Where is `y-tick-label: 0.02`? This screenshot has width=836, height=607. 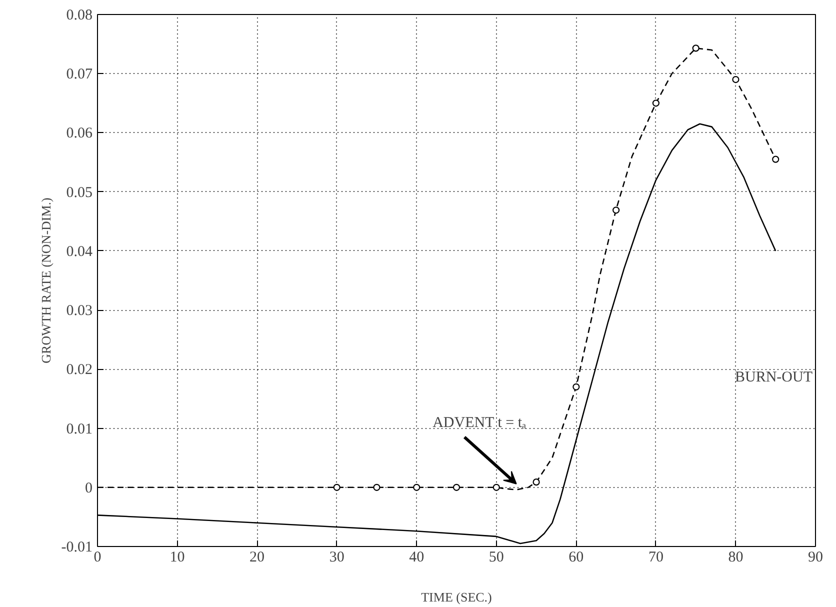
y-tick-label: 0.02 is located at coordinates (79, 370).